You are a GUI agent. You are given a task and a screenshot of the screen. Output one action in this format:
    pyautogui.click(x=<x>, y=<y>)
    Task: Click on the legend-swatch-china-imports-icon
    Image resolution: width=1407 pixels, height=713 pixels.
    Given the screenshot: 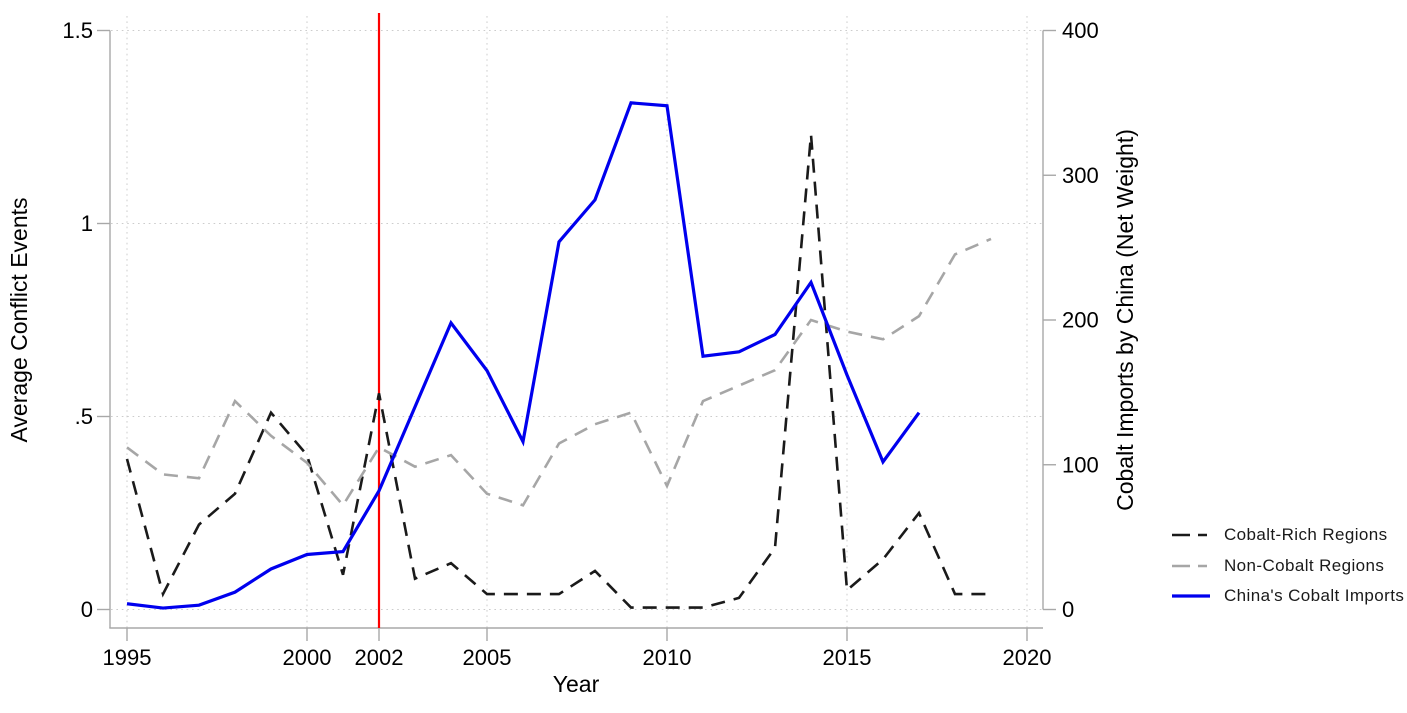 What is the action you would take?
    pyautogui.click(x=1191, y=596)
    